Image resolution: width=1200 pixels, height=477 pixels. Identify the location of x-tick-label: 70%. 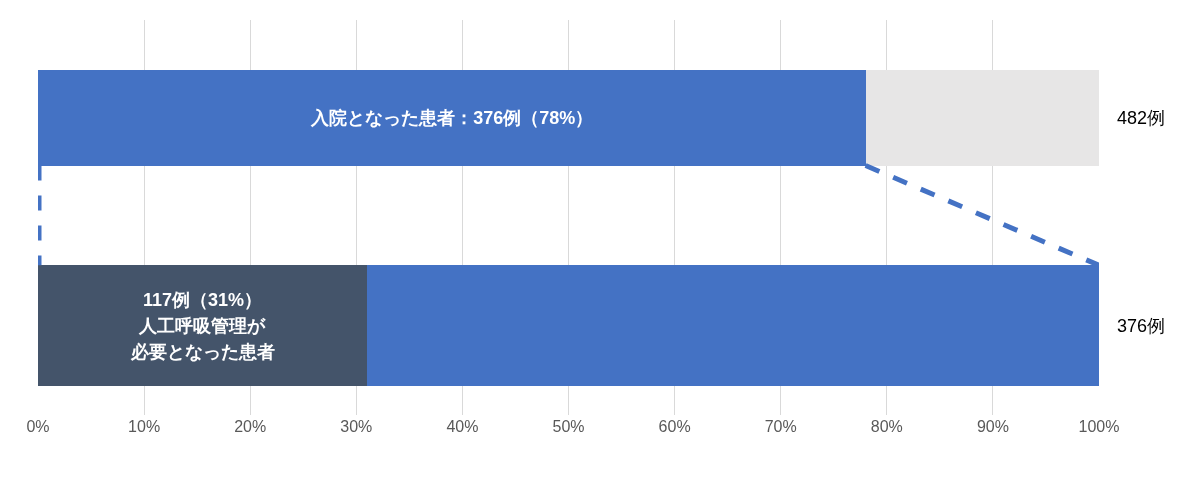
(780, 426).